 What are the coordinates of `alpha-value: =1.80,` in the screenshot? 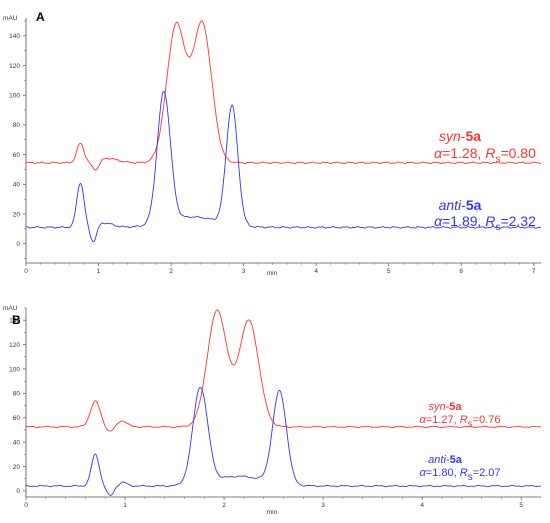 It's located at (443, 473).